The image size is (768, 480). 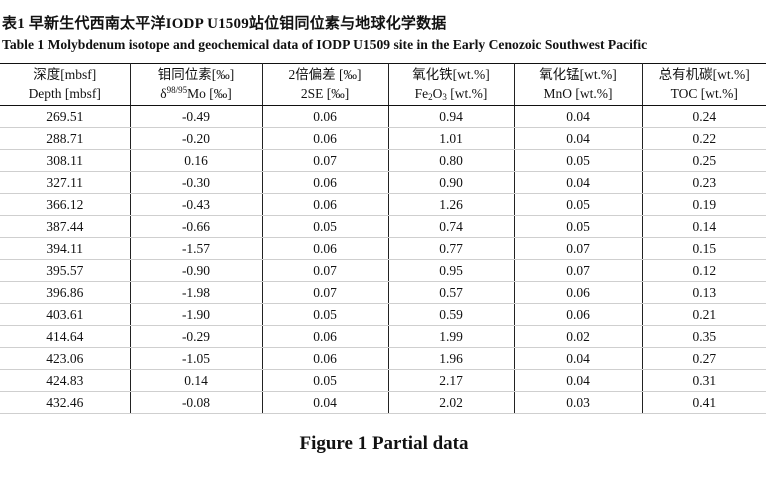 I want to click on toc-cell: 0.19, so click(x=703, y=204).